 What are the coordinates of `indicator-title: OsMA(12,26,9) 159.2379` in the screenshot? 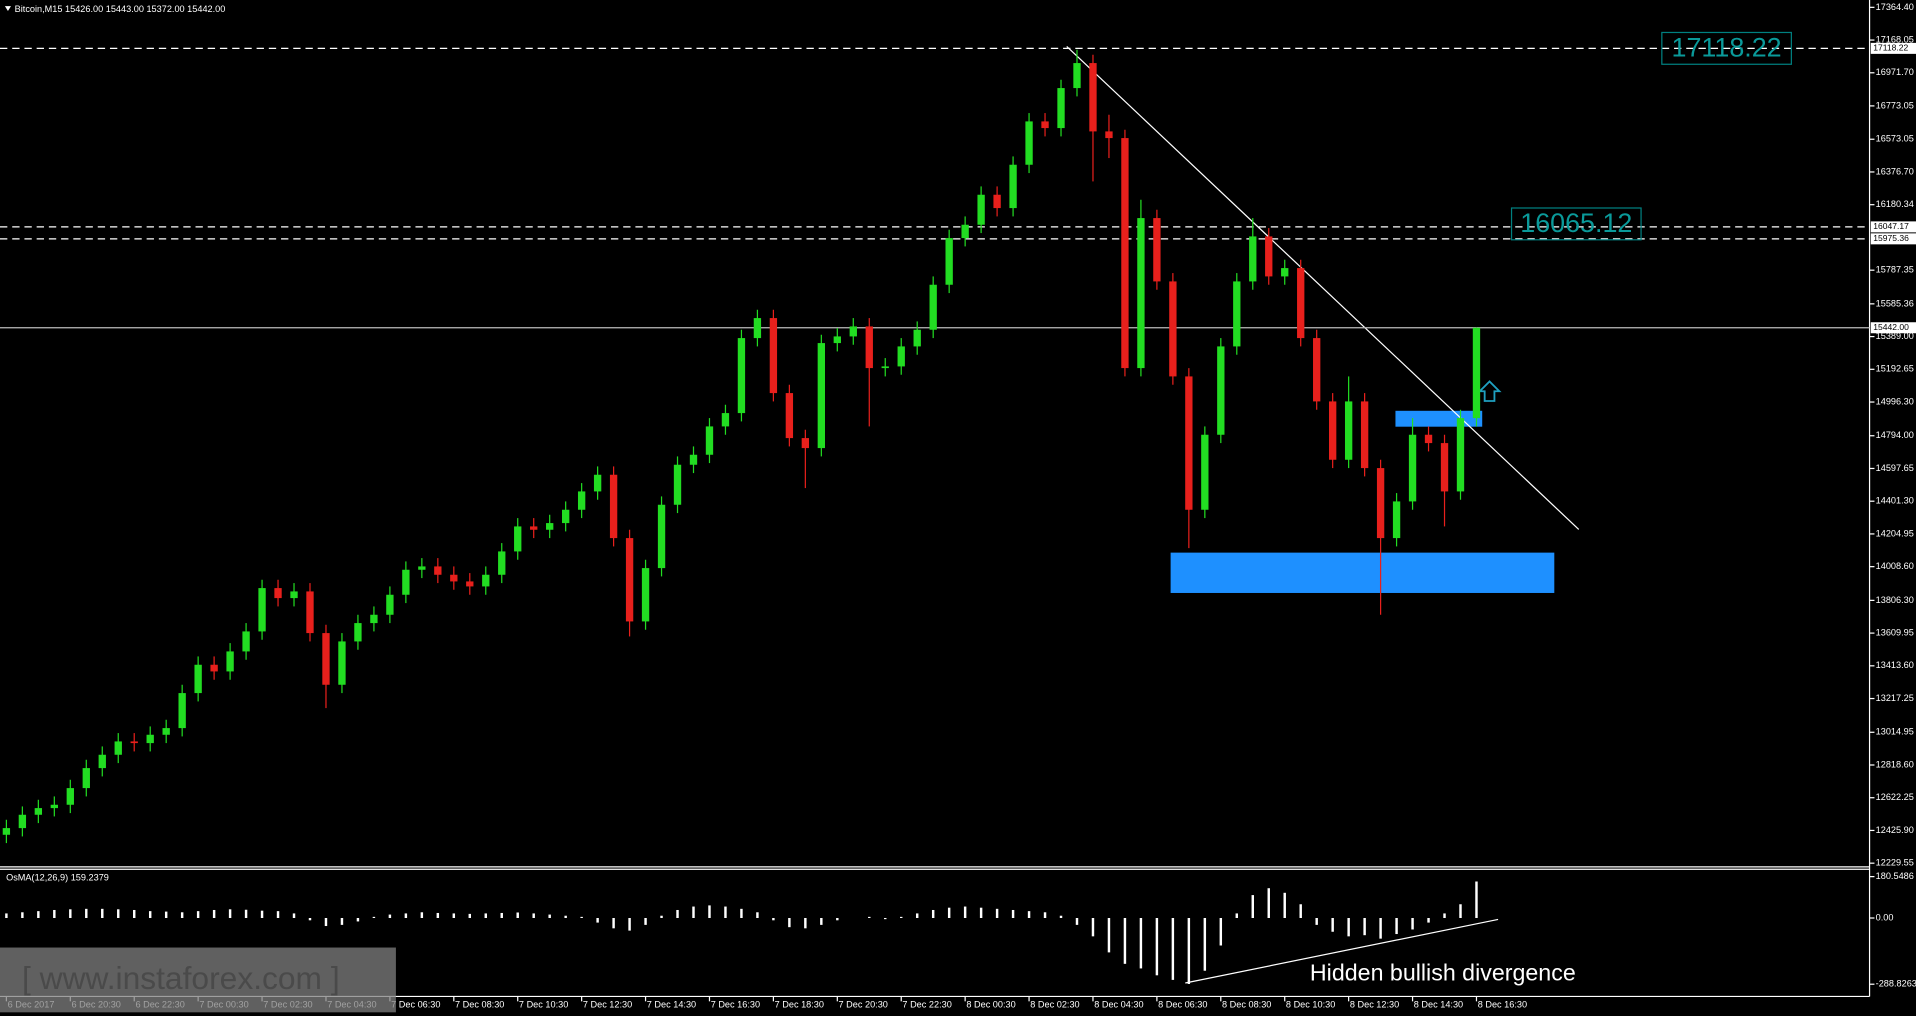 It's located at (57, 877).